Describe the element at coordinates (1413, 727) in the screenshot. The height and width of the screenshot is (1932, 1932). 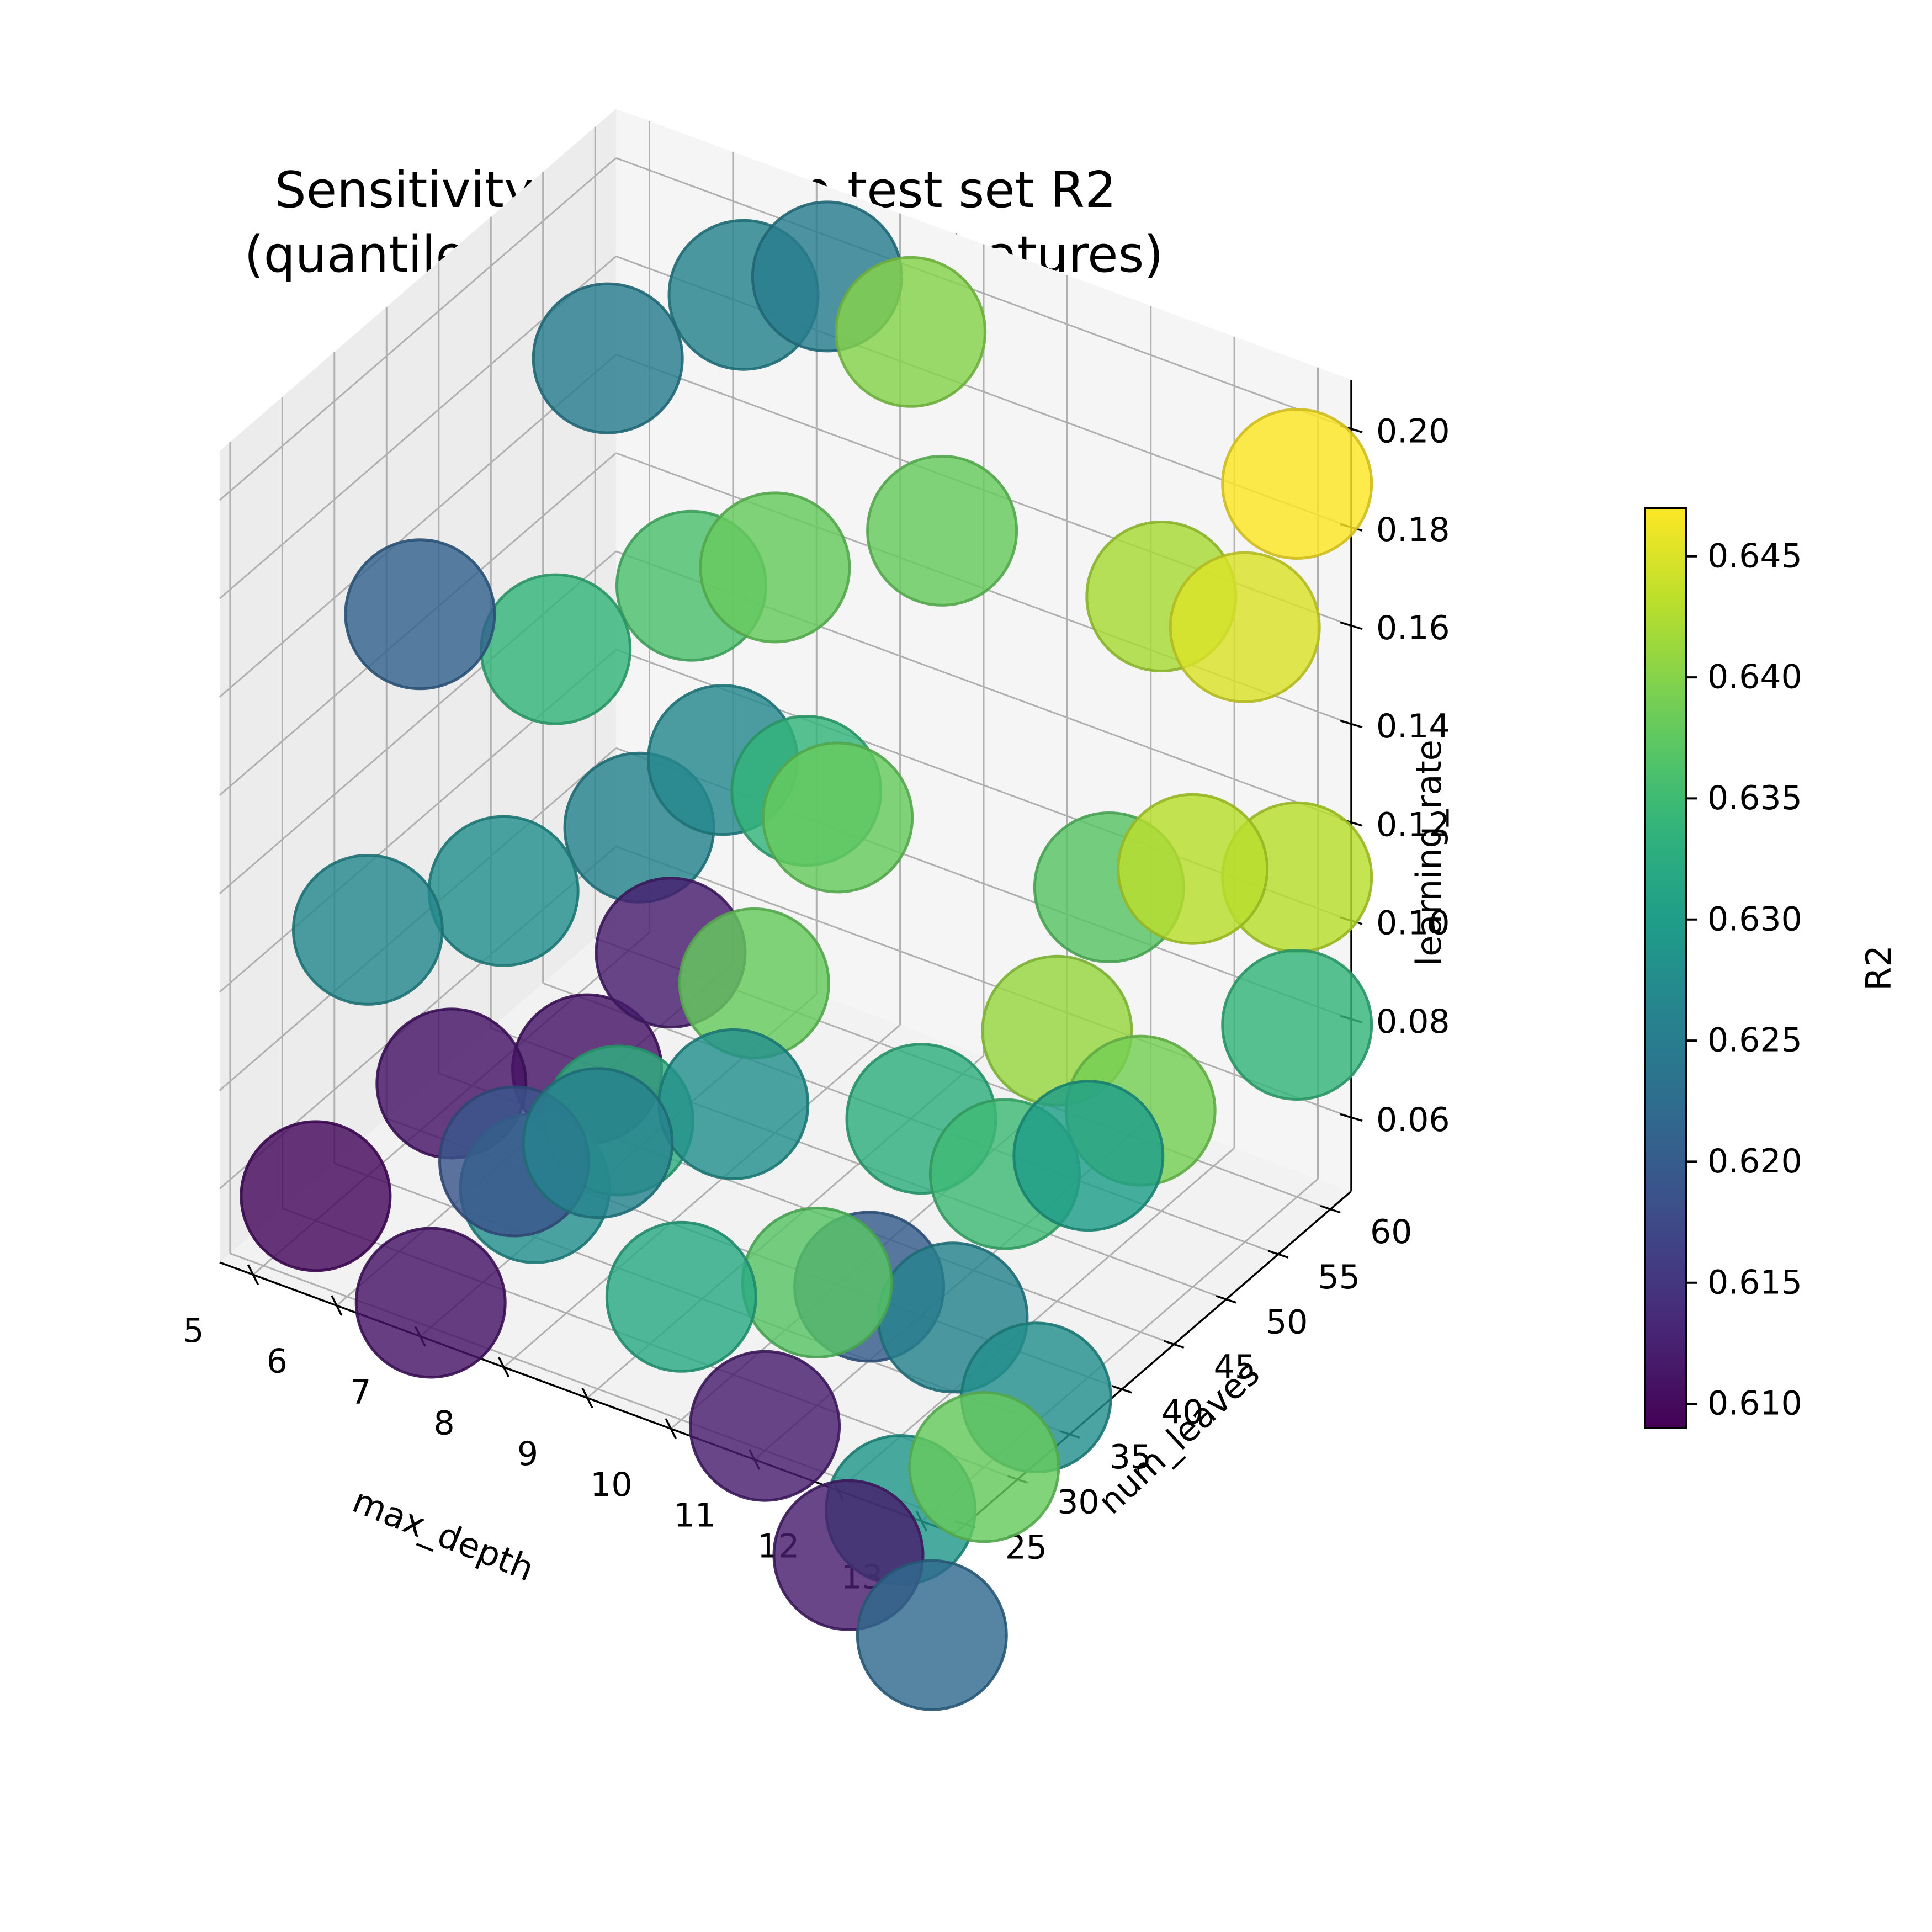
I see `z-tick-label: 0.14` at that location.